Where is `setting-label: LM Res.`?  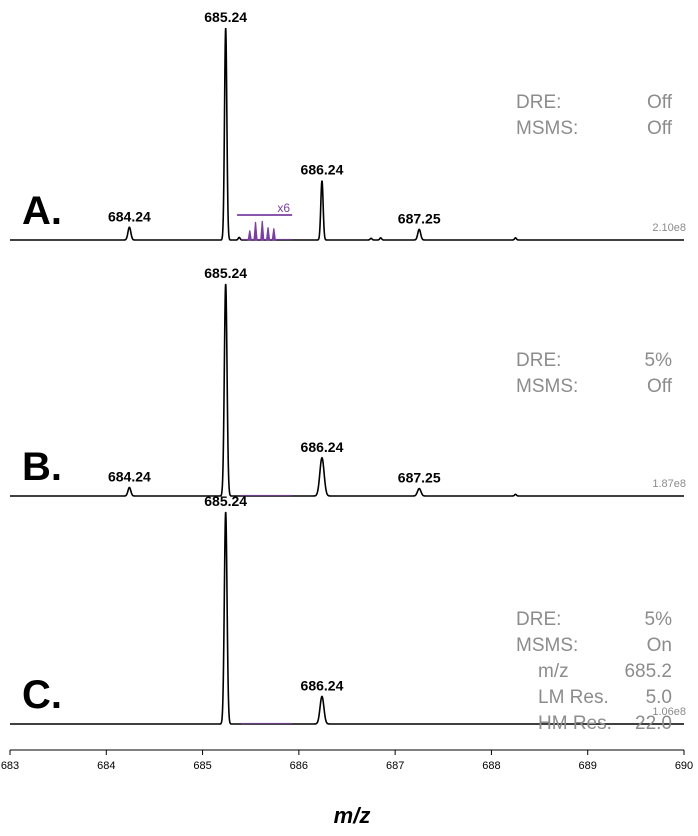
setting-label: LM Res. is located at coordinates (573, 697).